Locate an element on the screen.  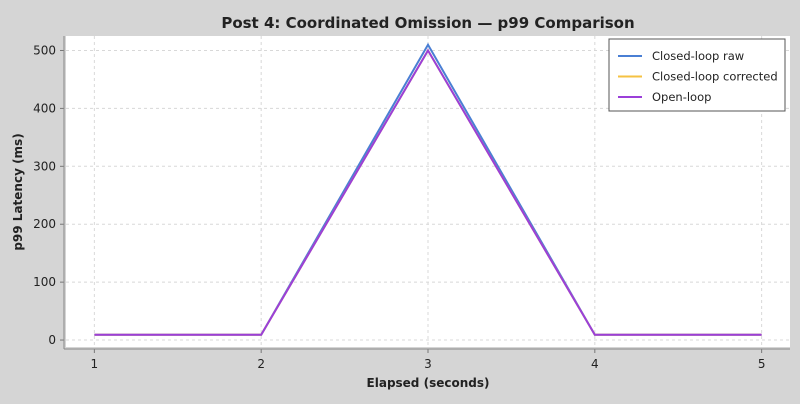
legend-label: Closed-loop raw is located at coordinates (698, 56).